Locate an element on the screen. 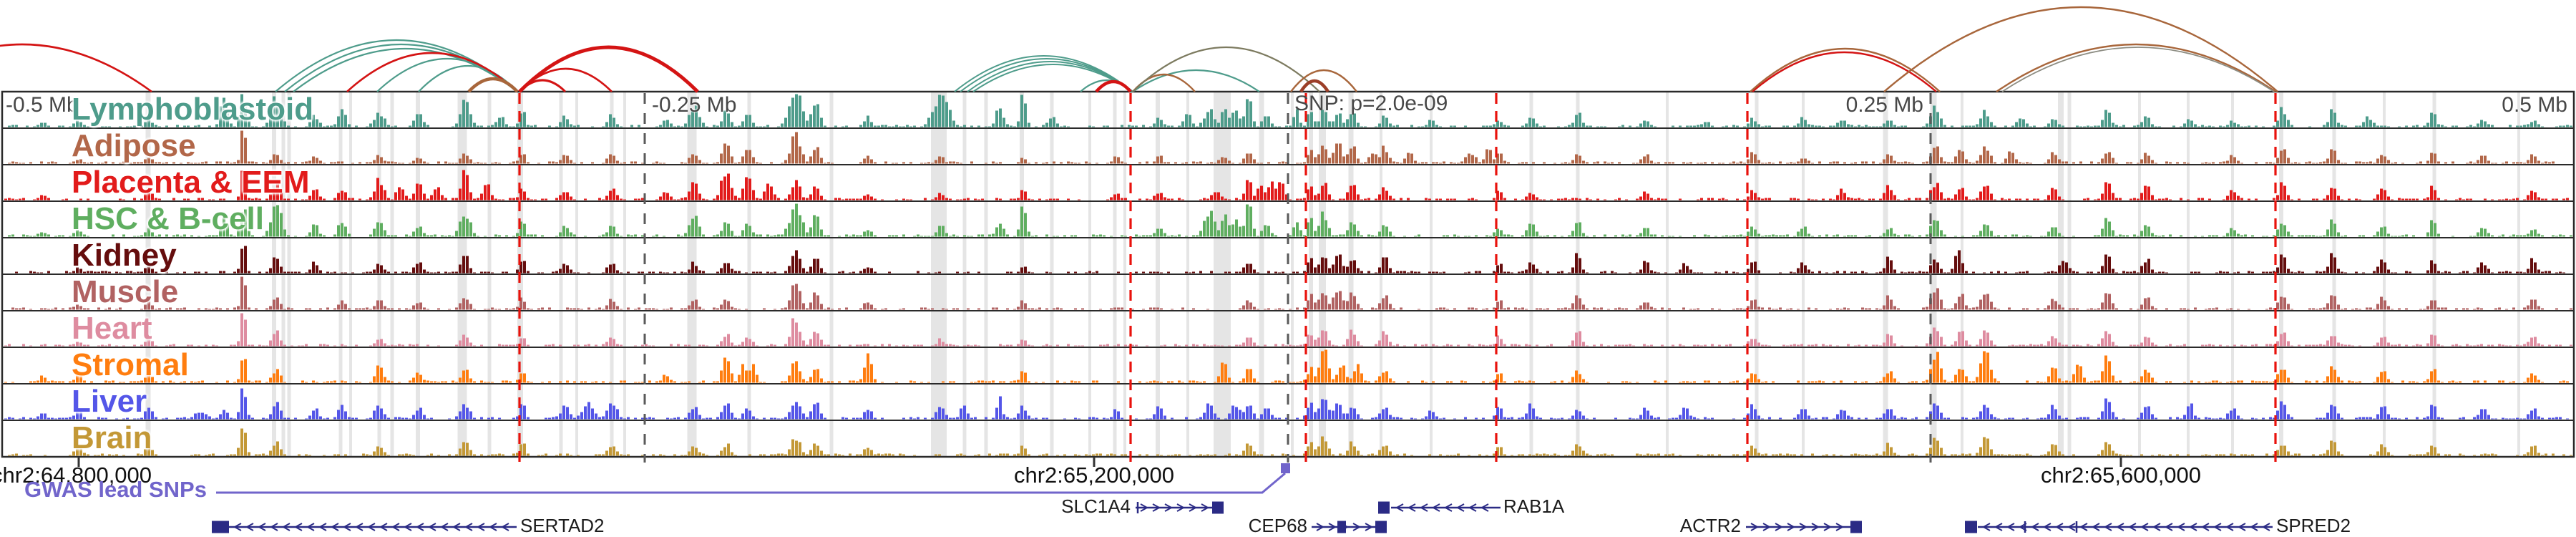  gwas-snp-marker is located at coordinates (1285, 468).